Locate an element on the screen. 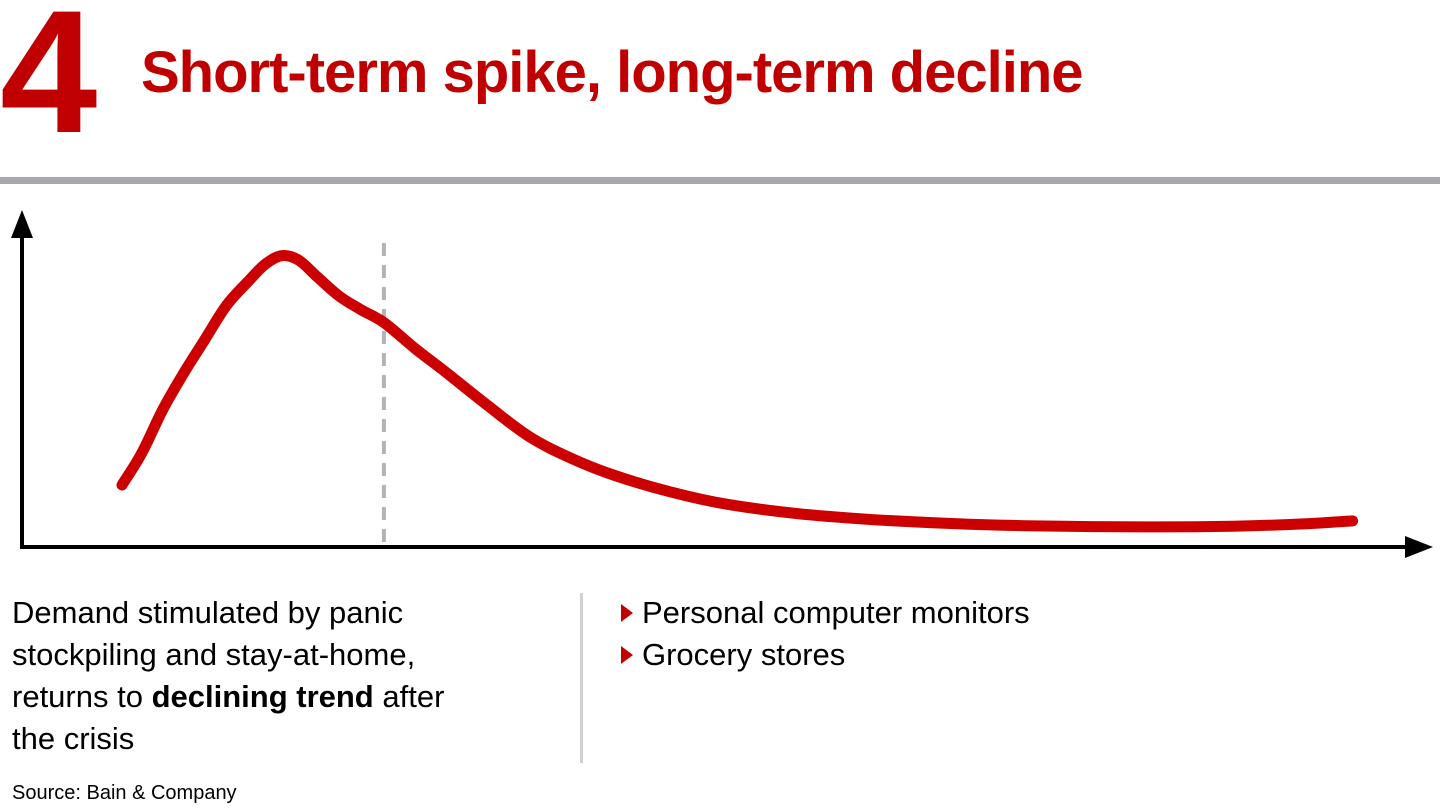  caption-divider is located at coordinates (581, 678).